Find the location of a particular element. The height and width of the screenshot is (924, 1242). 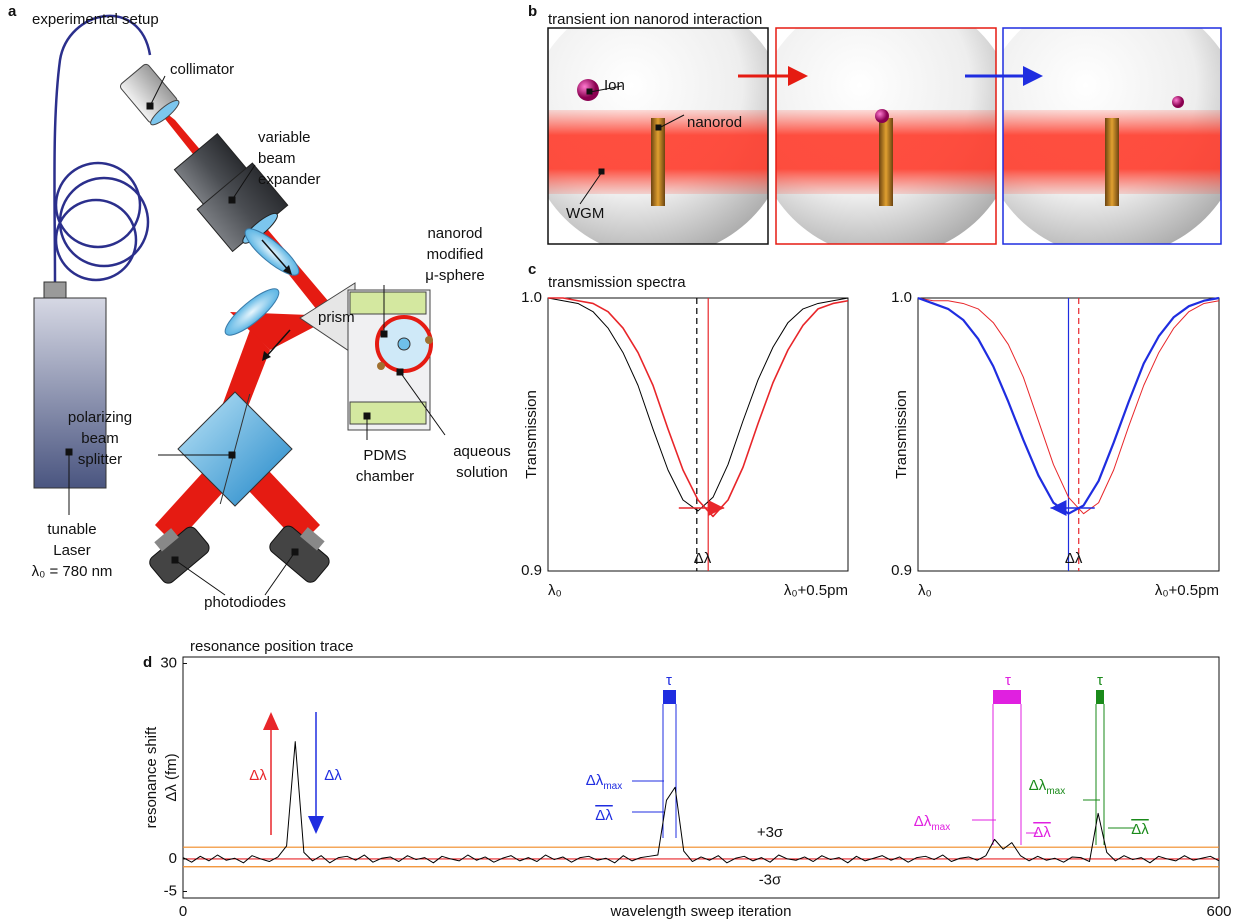

setup-label: PDMS is located at coordinates (384, 455).